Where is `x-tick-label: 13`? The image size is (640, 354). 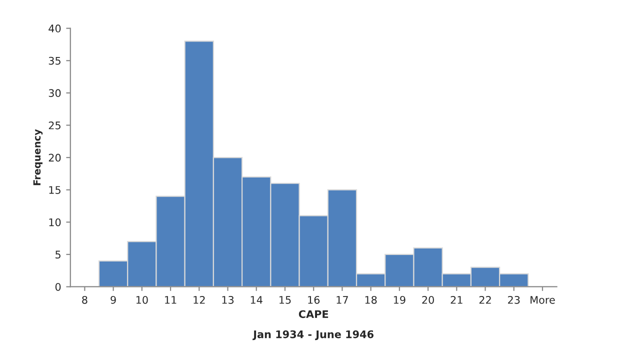
x-tick-label: 13 is located at coordinates (228, 300).